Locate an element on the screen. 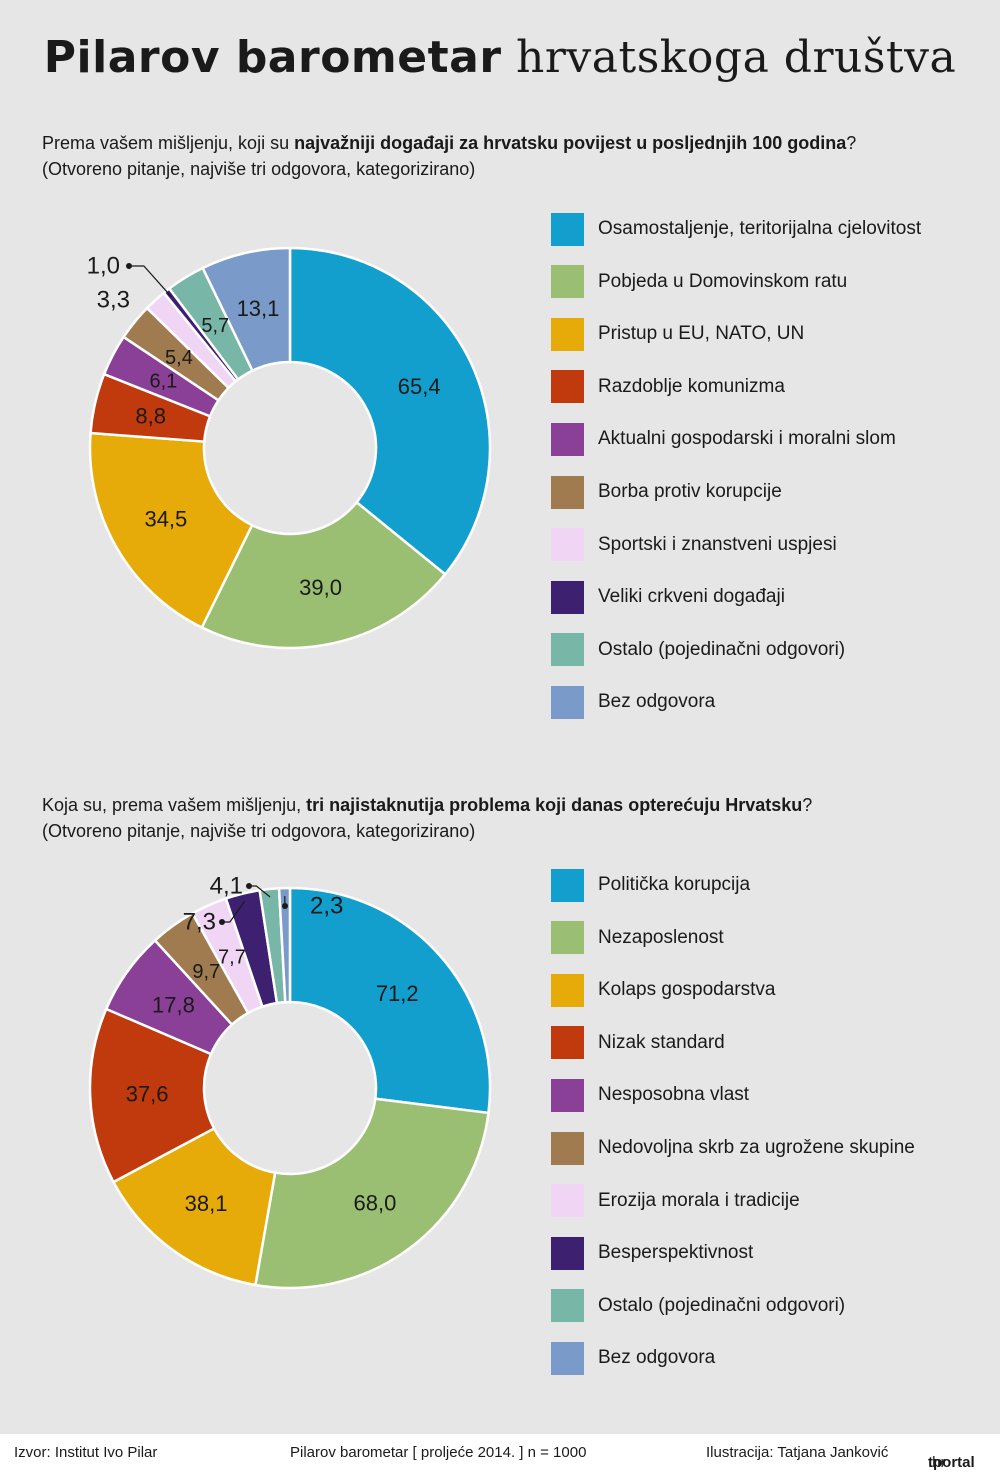 The width and height of the screenshot is (1000, 1473). slice-value-label: 2,3 is located at coordinates (326, 906).